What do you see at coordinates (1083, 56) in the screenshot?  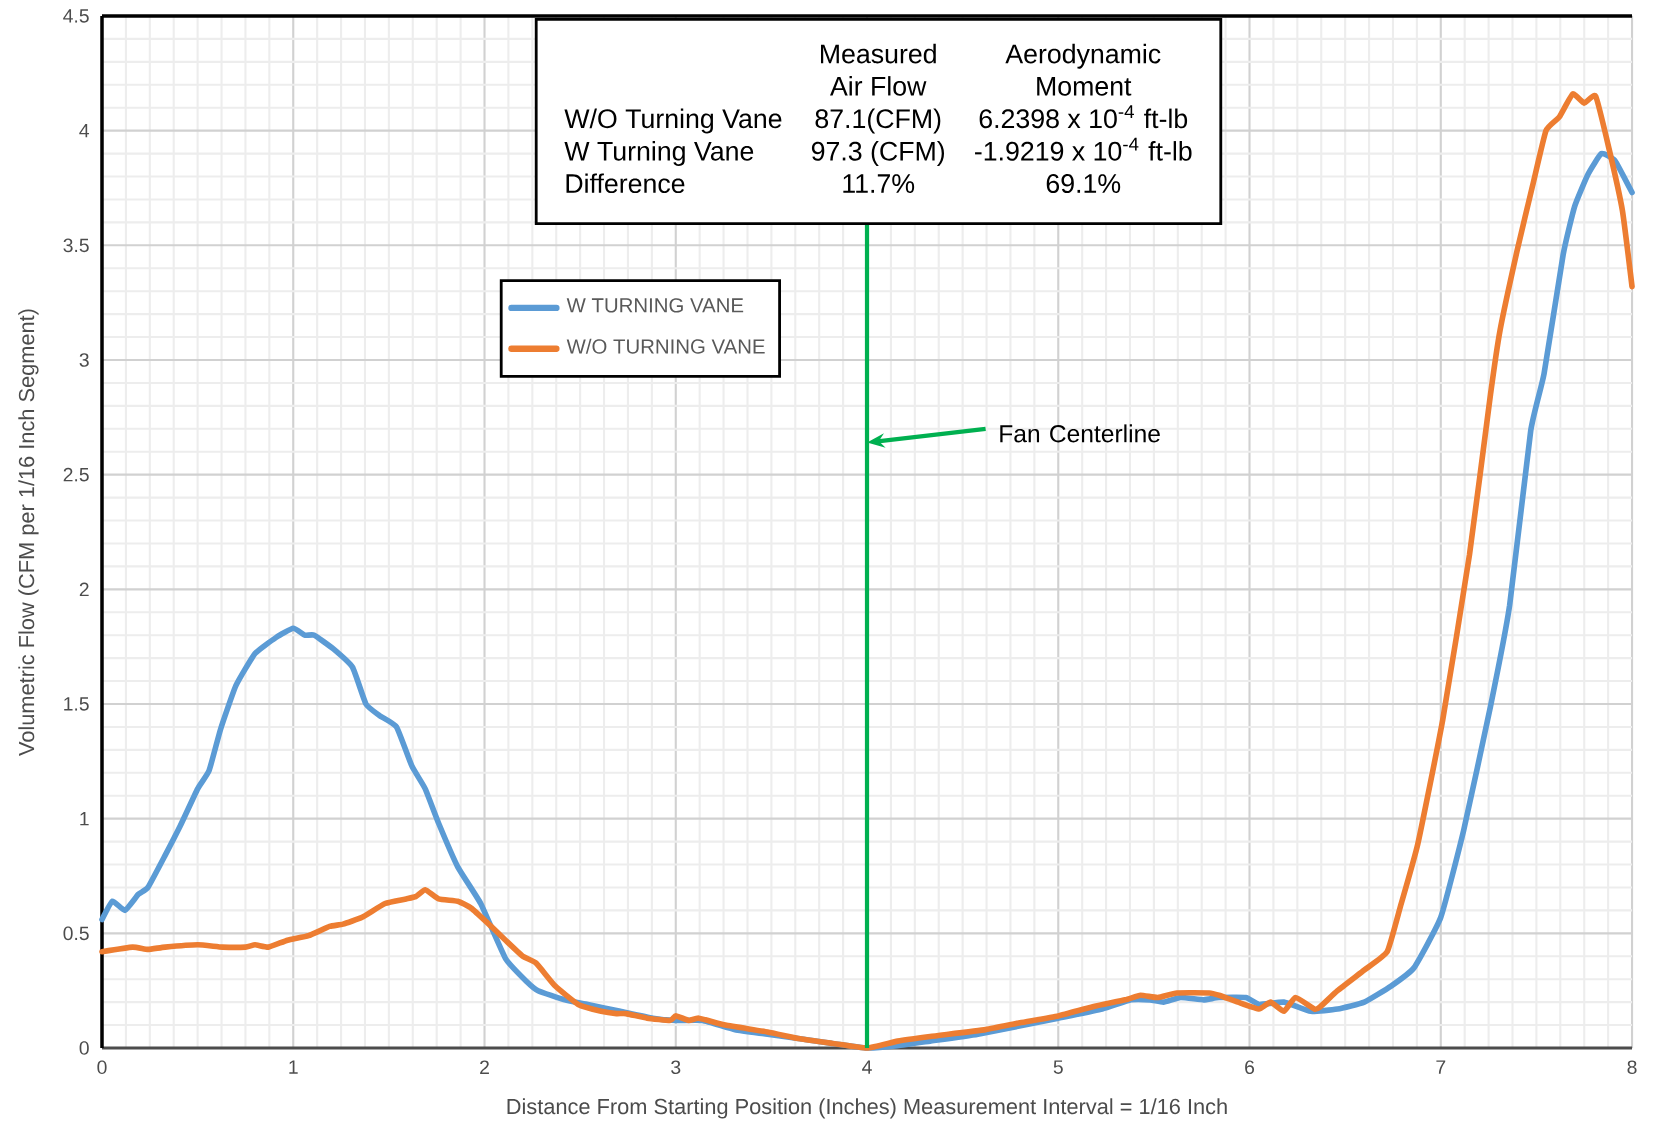 I see `annotation: Aerodynamic` at bounding box center [1083, 56].